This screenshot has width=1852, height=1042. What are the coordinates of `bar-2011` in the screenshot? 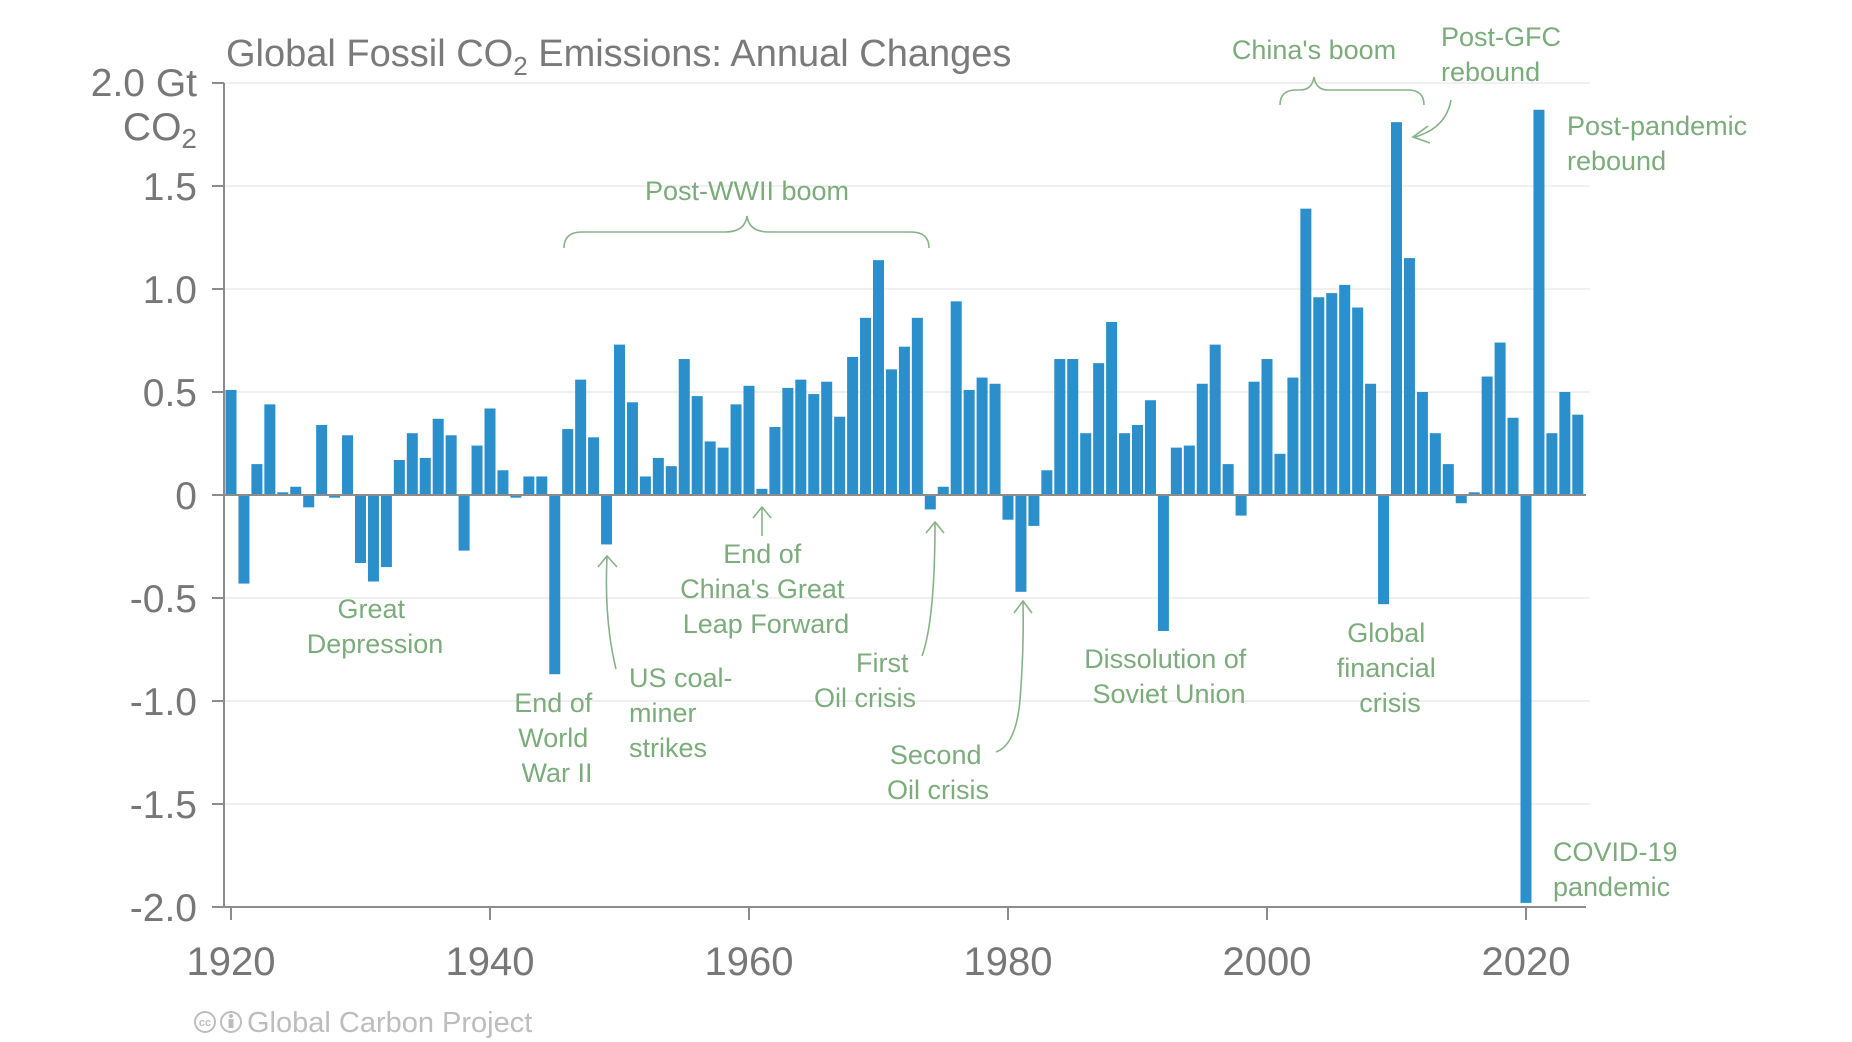 It's located at (1409, 376).